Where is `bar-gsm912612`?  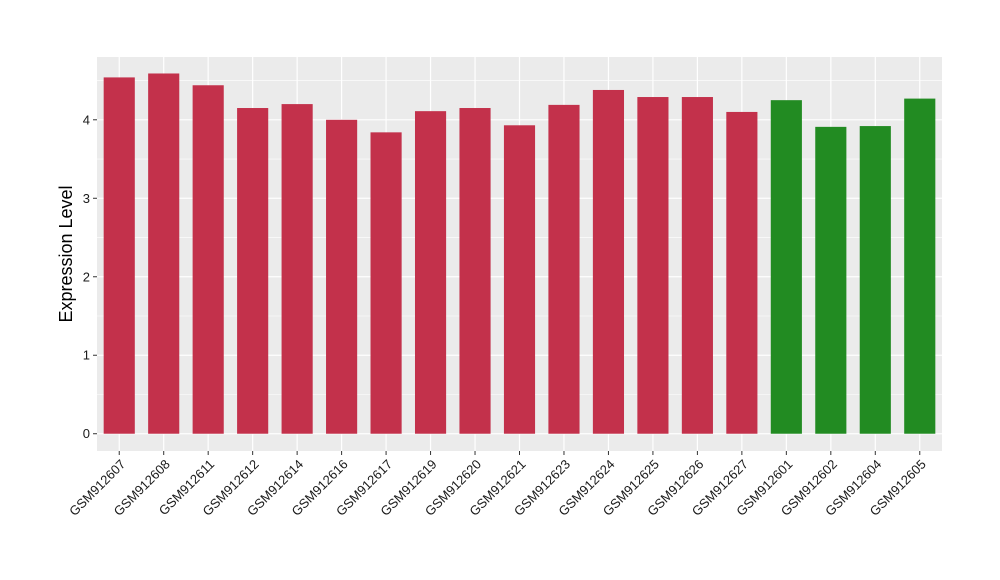 bar-gsm912612 is located at coordinates (253, 271).